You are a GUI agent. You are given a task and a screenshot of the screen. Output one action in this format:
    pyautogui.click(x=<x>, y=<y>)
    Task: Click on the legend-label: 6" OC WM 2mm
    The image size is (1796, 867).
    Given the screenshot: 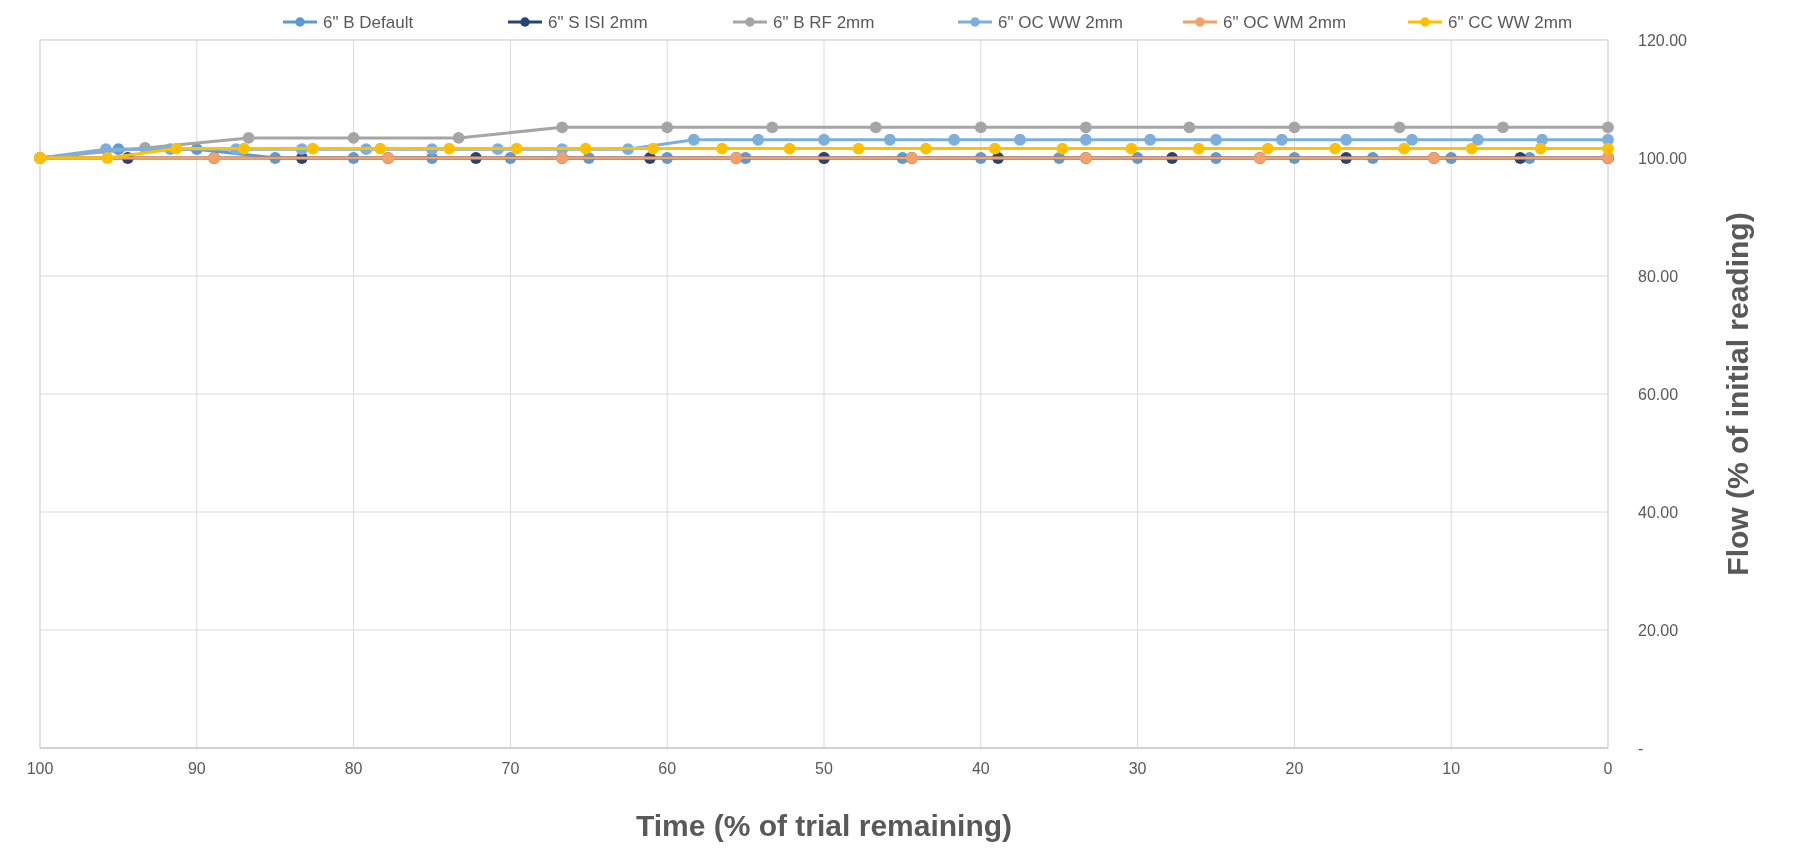 What is the action you would take?
    pyautogui.click(x=1285, y=22)
    